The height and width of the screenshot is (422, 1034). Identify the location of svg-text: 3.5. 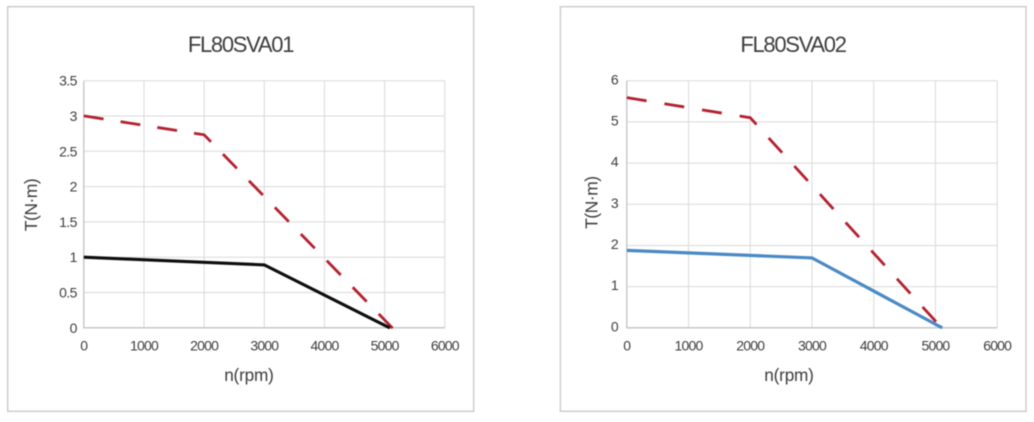
(68, 81).